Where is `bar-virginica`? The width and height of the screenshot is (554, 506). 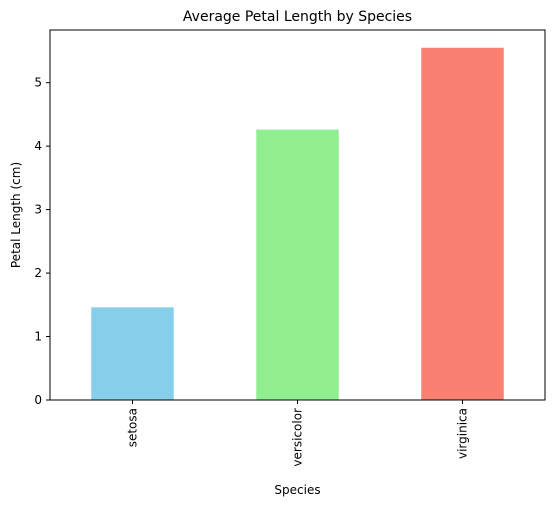
bar-virginica is located at coordinates (462, 224).